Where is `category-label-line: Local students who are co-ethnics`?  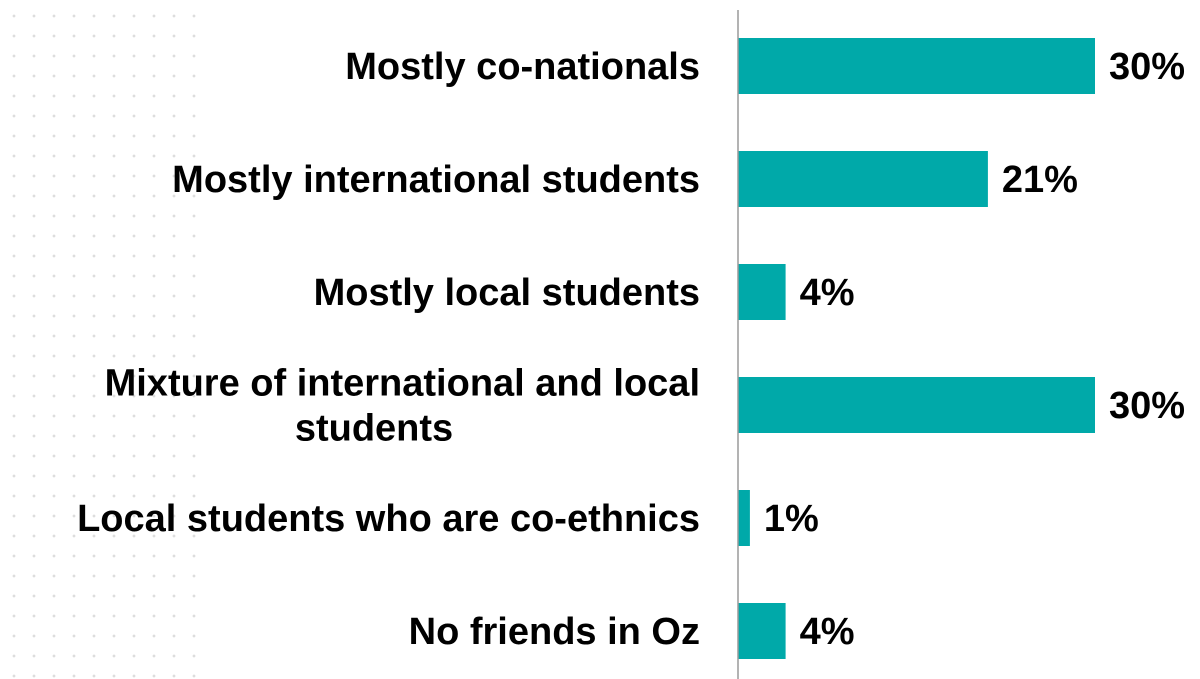
category-label-line: Local students who are co-ethnics is located at coordinates (388, 519).